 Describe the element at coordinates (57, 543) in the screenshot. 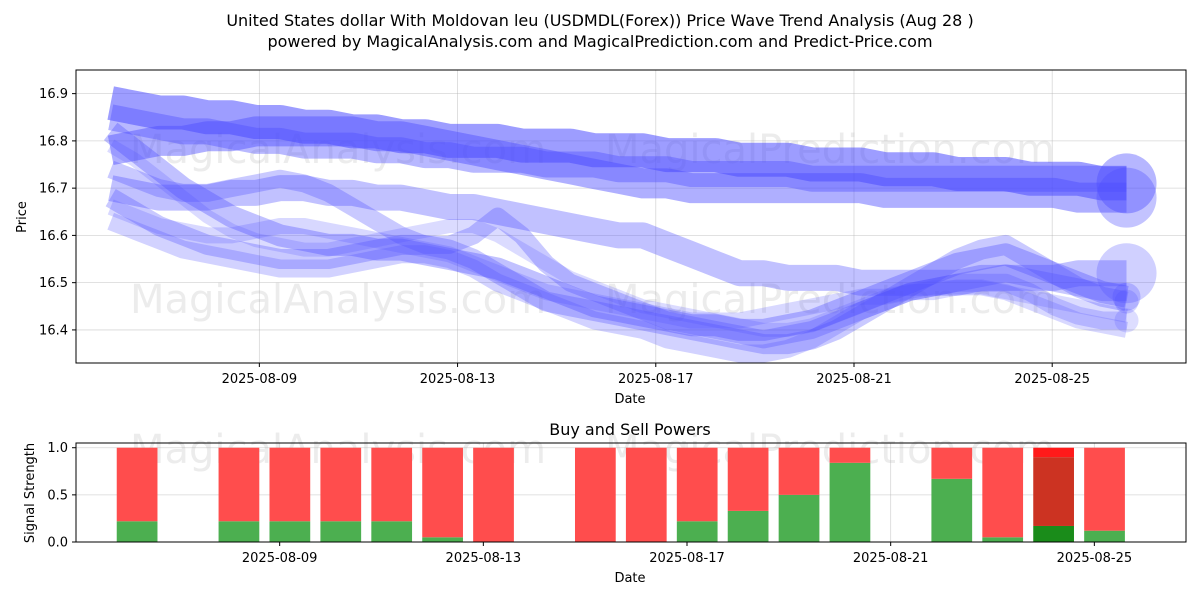

I see `y-tick-label: 0.0` at that location.